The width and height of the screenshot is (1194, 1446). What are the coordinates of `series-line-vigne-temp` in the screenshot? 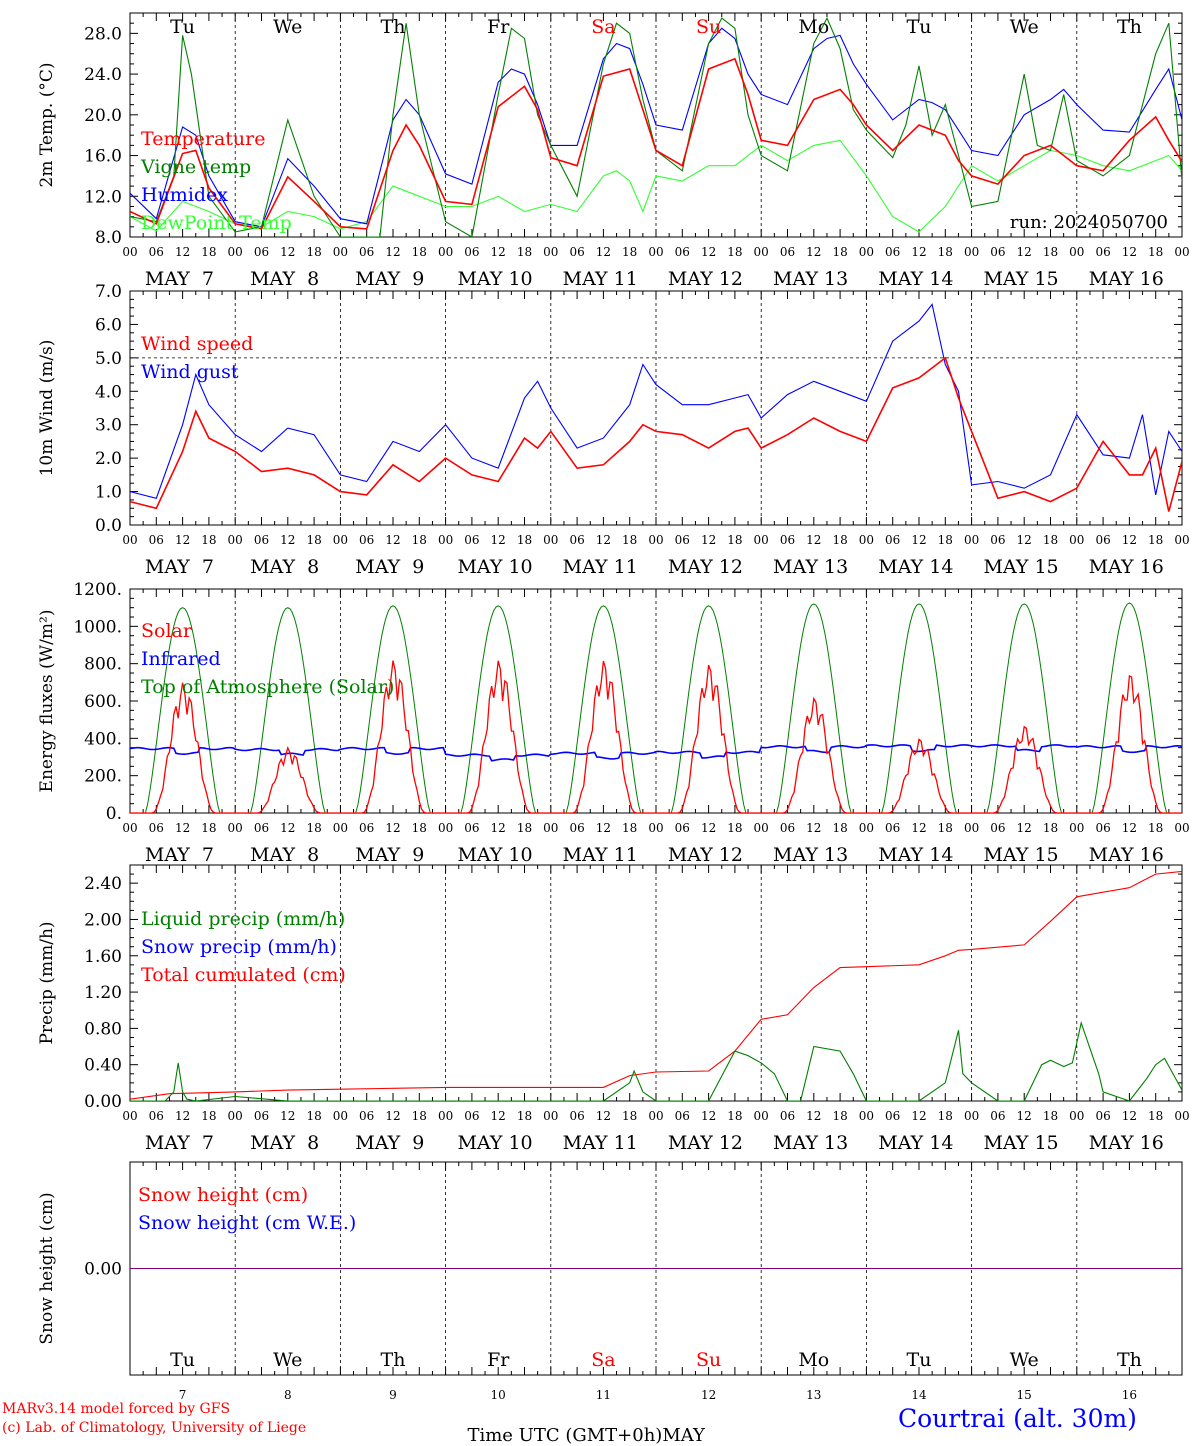 It's located at (656, 126).